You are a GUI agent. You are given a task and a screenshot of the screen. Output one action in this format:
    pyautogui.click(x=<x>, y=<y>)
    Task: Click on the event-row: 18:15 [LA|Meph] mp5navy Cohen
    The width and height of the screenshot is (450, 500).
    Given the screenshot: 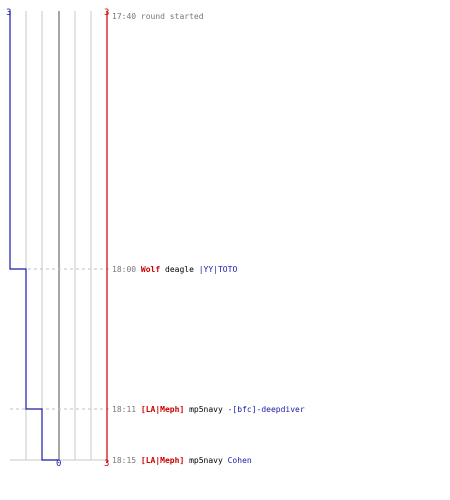 What is the action you would take?
    pyautogui.click(x=182, y=460)
    